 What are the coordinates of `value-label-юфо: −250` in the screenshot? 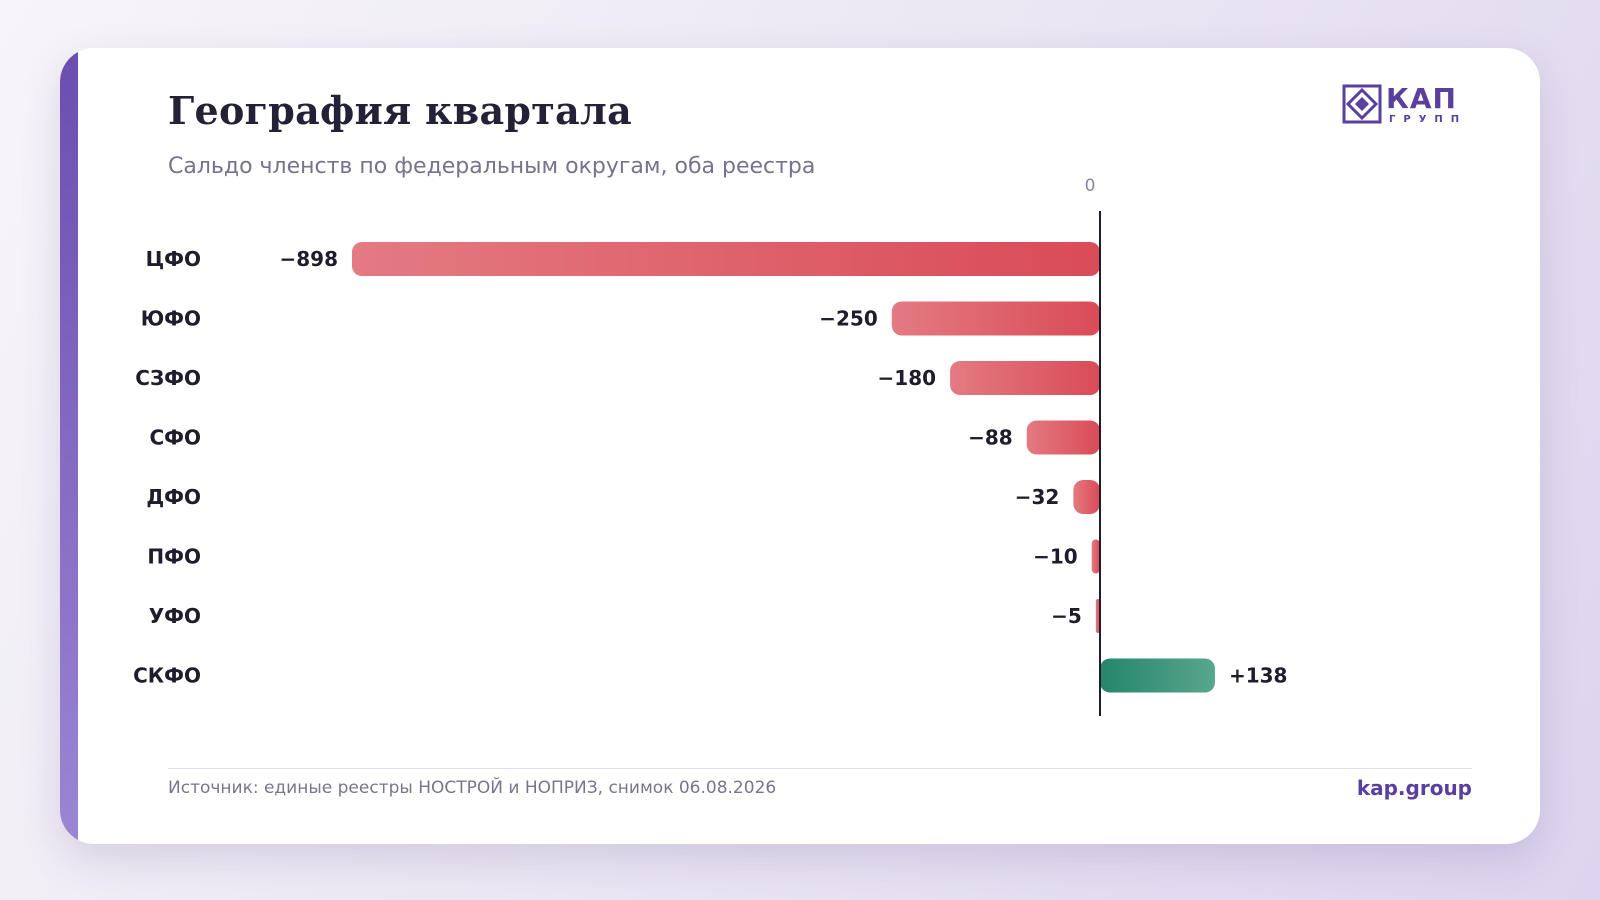 It's located at (848, 319).